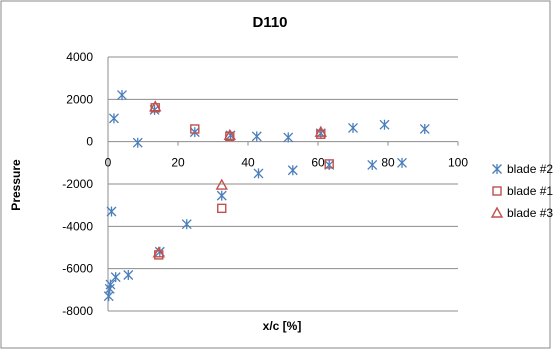 The height and width of the screenshot is (354, 560). What do you see at coordinates (79, 99) in the screenshot?
I see `y-tick-label: 2000` at bounding box center [79, 99].